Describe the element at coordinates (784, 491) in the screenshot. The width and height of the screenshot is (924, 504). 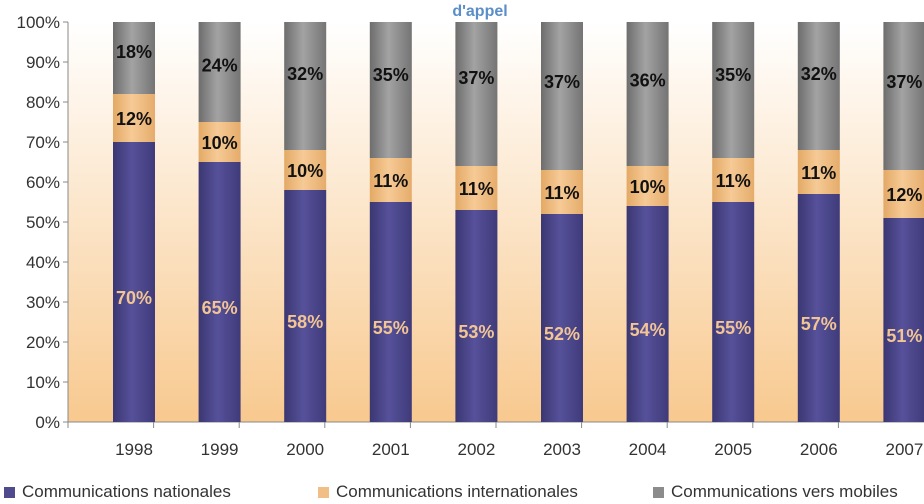
I see `legend-label-mobile: Communications vers mobiles` at that location.